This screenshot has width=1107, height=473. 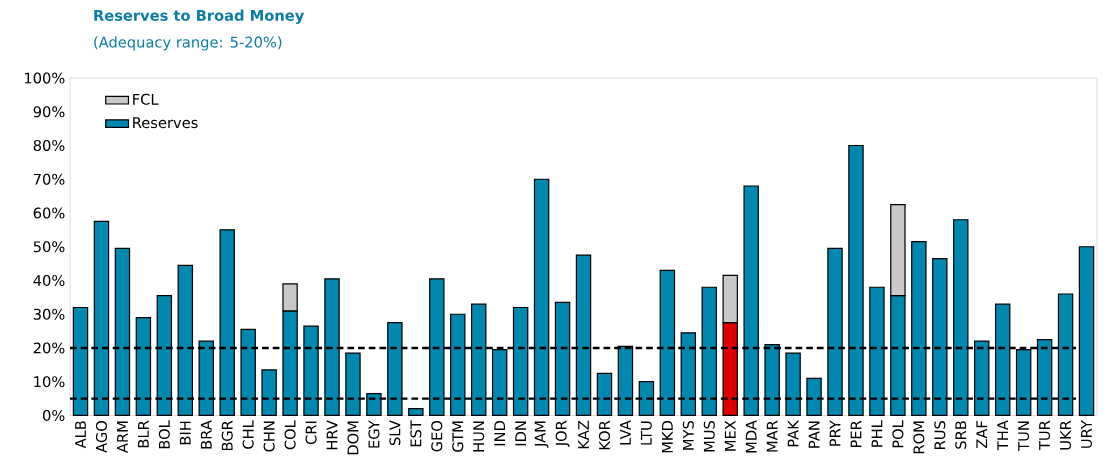 I want to click on legend-label: Reserves, so click(x=165, y=123).